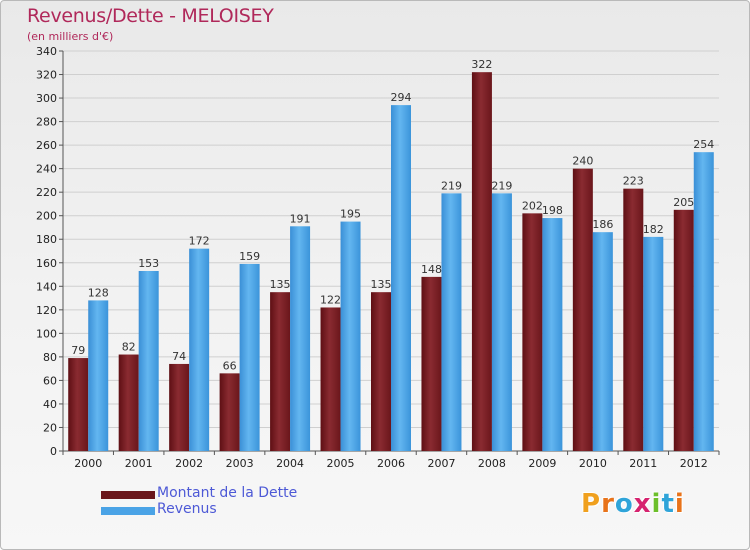 The height and width of the screenshot is (550, 750). What do you see at coordinates (128, 511) in the screenshot?
I see `legend-swatch-revenus` at bounding box center [128, 511].